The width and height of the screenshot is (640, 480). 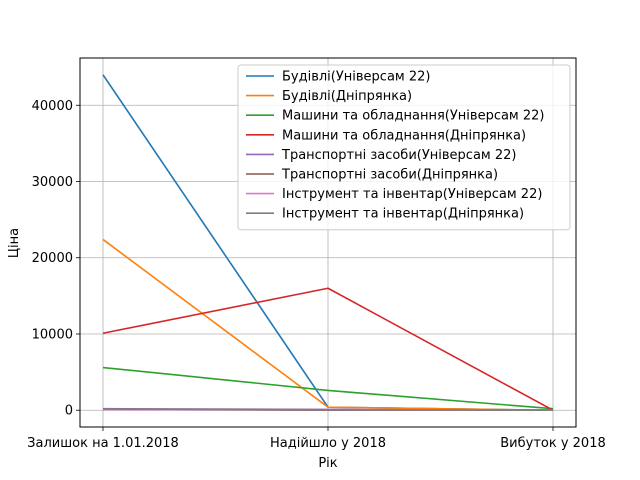 What do you see at coordinates (347, 96) in the screenshot?
I see `legend-label: Будівлі(Дніпрянка)` at bounding box center [347, 96].